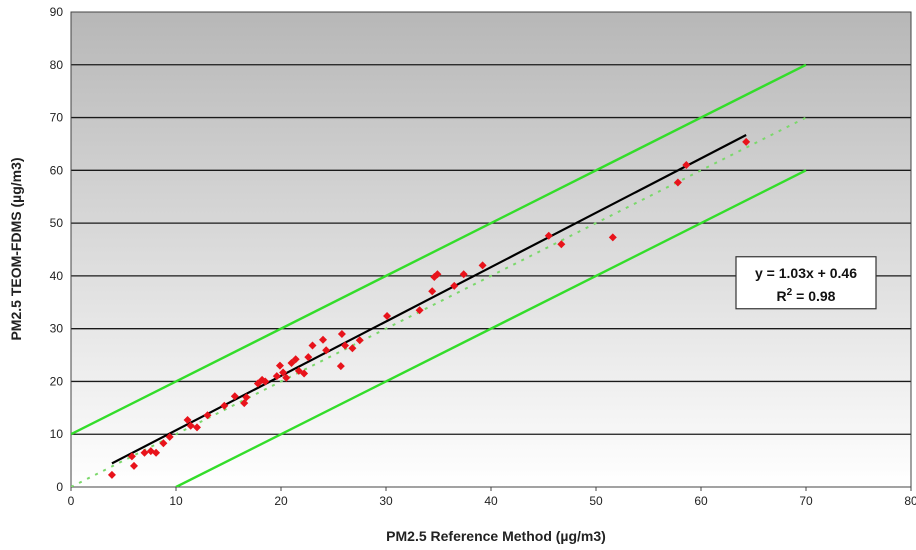 The width and height of the screenshot is (916, 550). What do you see at coordinates (701, 501) in the screenshot?
I see `x-tick-label: 60` at bounding box center [701, 501].